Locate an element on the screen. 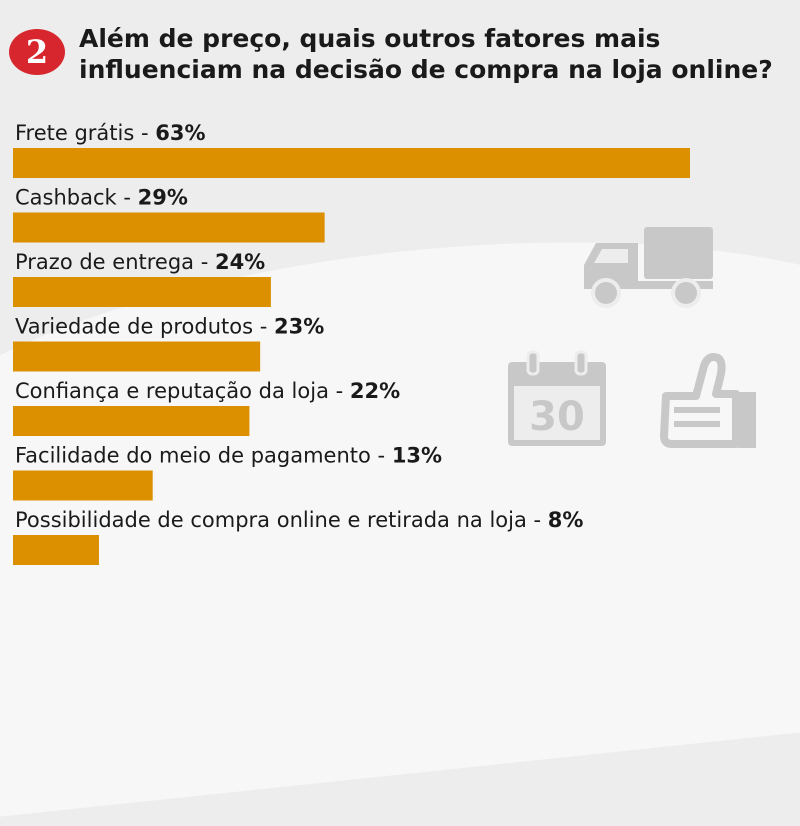 The width and height of the screenshot is (800, 826). category-label: Prazo de entrega - 24% is located at coordinates (140, 262).